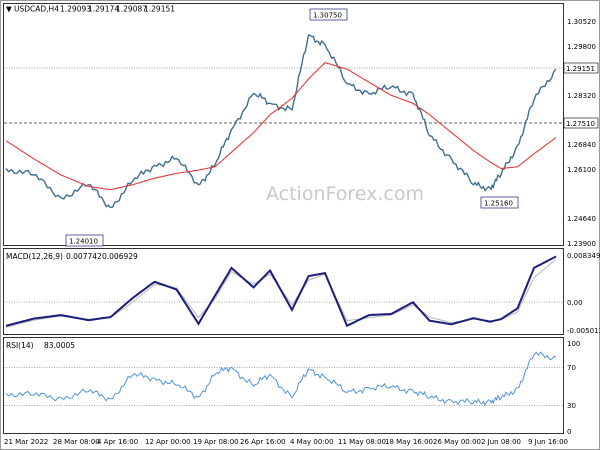 The height and width of the screenshot is (450, 600). Describe the element at coordinates (457, 442) in the screenshot. I see `time-axis-label: 26 May 00:00` at that location.